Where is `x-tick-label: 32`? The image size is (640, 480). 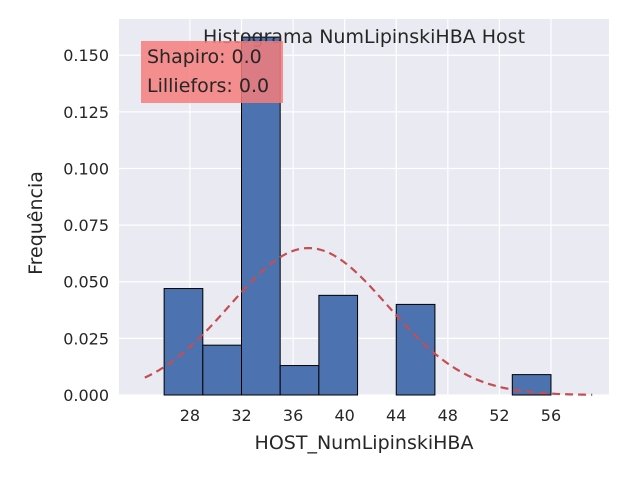 x-tick-label: 32 is located at coordinates (241, 415).